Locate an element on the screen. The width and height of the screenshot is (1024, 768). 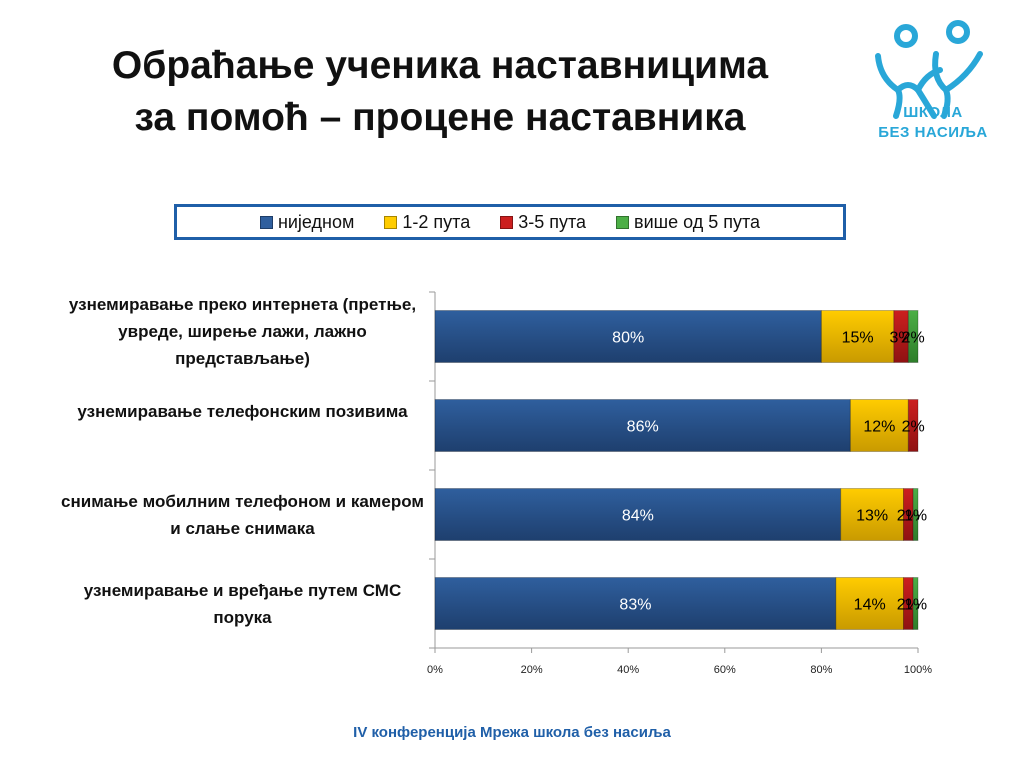
data-label: 15% is located at coordinates (858, 338).